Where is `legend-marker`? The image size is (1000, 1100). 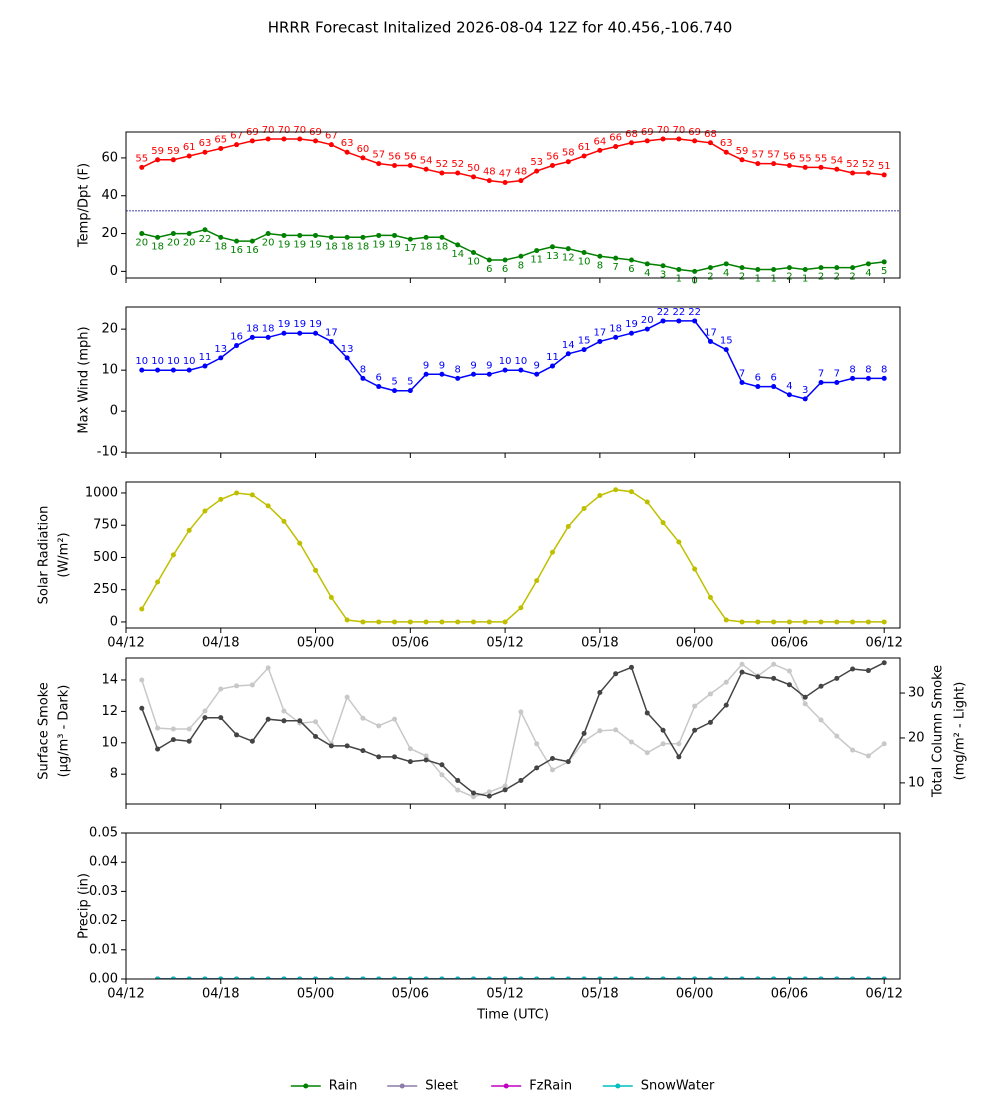 legend-marker is located at coordinates (402, 1086).